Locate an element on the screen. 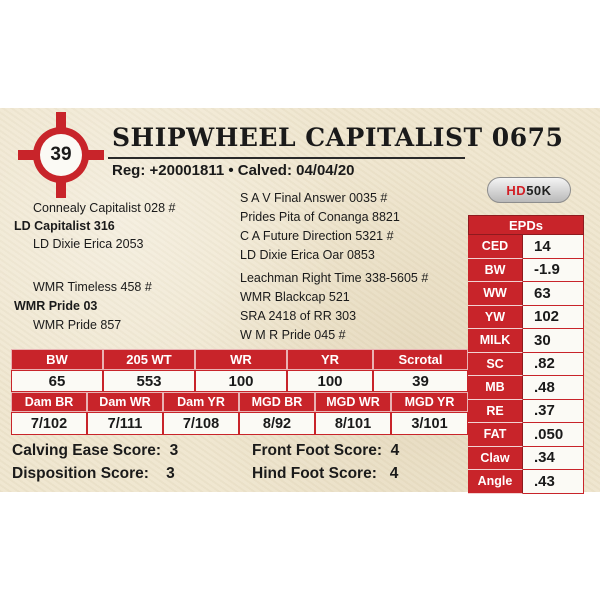 This screenshot has width=600, height=600. epd-row: CED 14 is located at coordinates (526, 247).